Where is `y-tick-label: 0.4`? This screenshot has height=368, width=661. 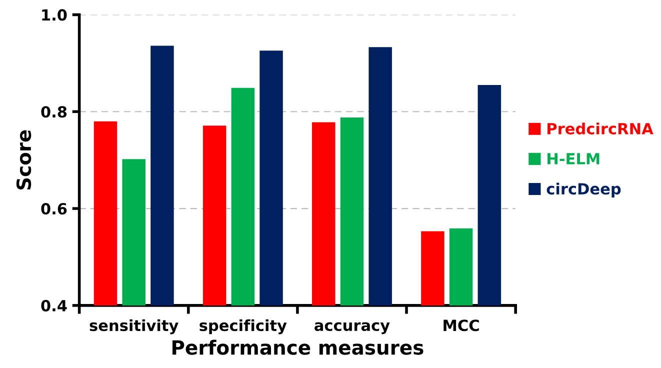 y-tick-label: 0.4 is located at coordinates (54, 306).